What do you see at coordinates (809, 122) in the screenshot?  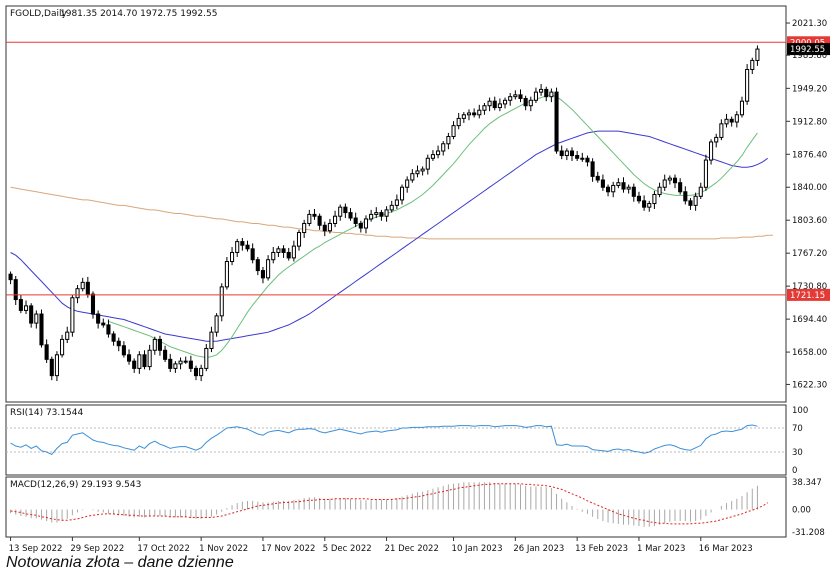 I see `price-y-tick-label: 1912.80` at bounding box center [809, 122].